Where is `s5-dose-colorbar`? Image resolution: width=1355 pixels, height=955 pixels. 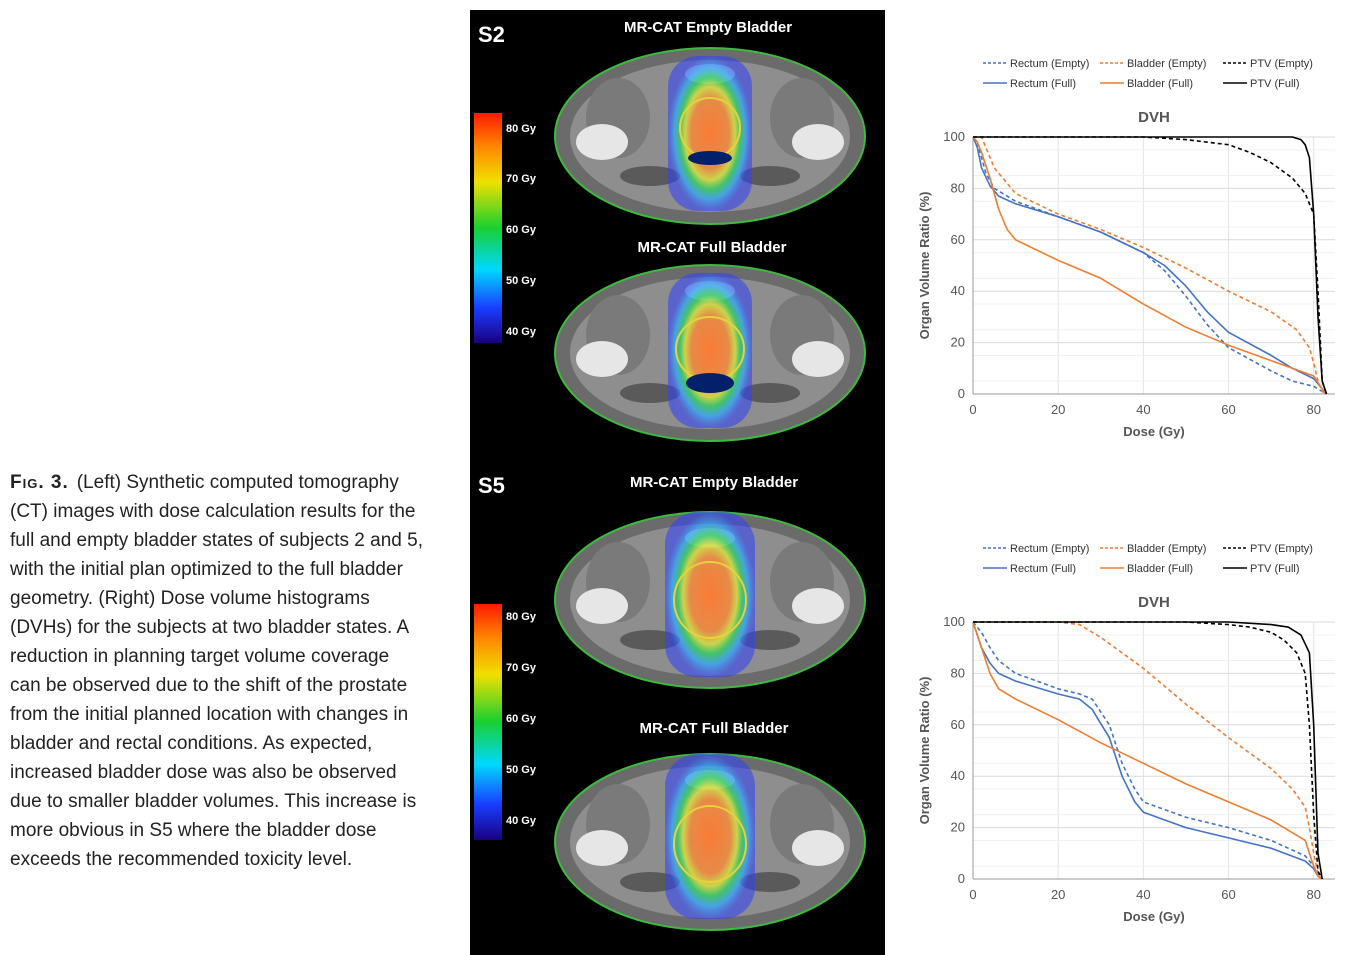
s5-dose-colorbar is located at coordinates (488, 722).